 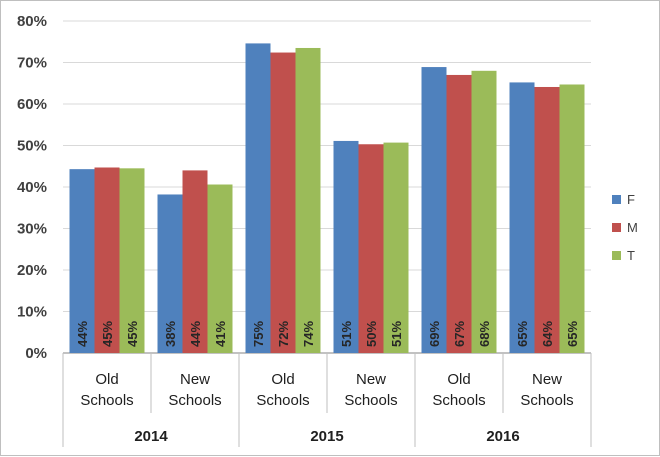 What do you see at coordinates (36, 353) in the screenshot?
I see `y-tick-label: 0%` at bounding box center [36, 353].